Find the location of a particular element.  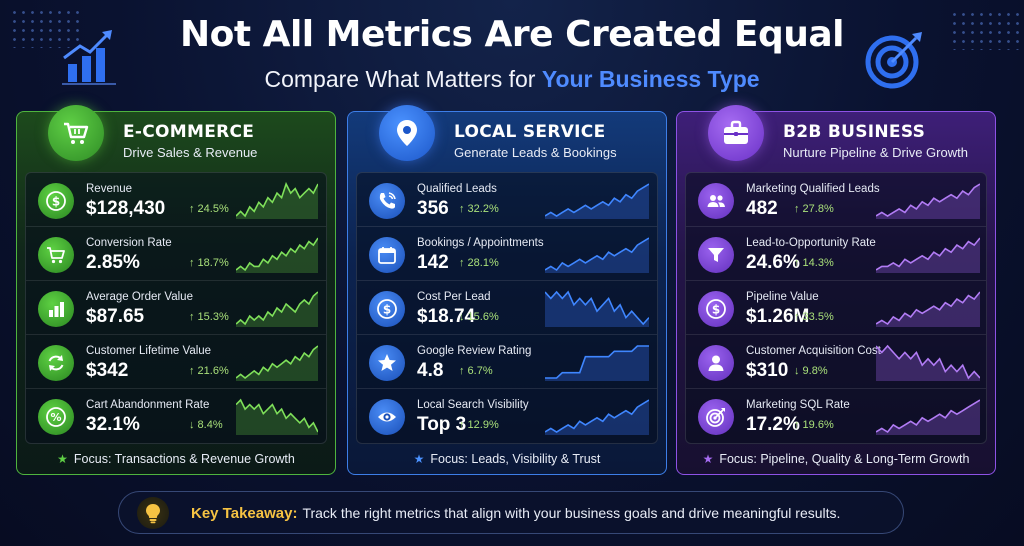

metric-row: $ Cost Per Lead $18.74 ↓ 15.6% is located at coordinates (507, 308).